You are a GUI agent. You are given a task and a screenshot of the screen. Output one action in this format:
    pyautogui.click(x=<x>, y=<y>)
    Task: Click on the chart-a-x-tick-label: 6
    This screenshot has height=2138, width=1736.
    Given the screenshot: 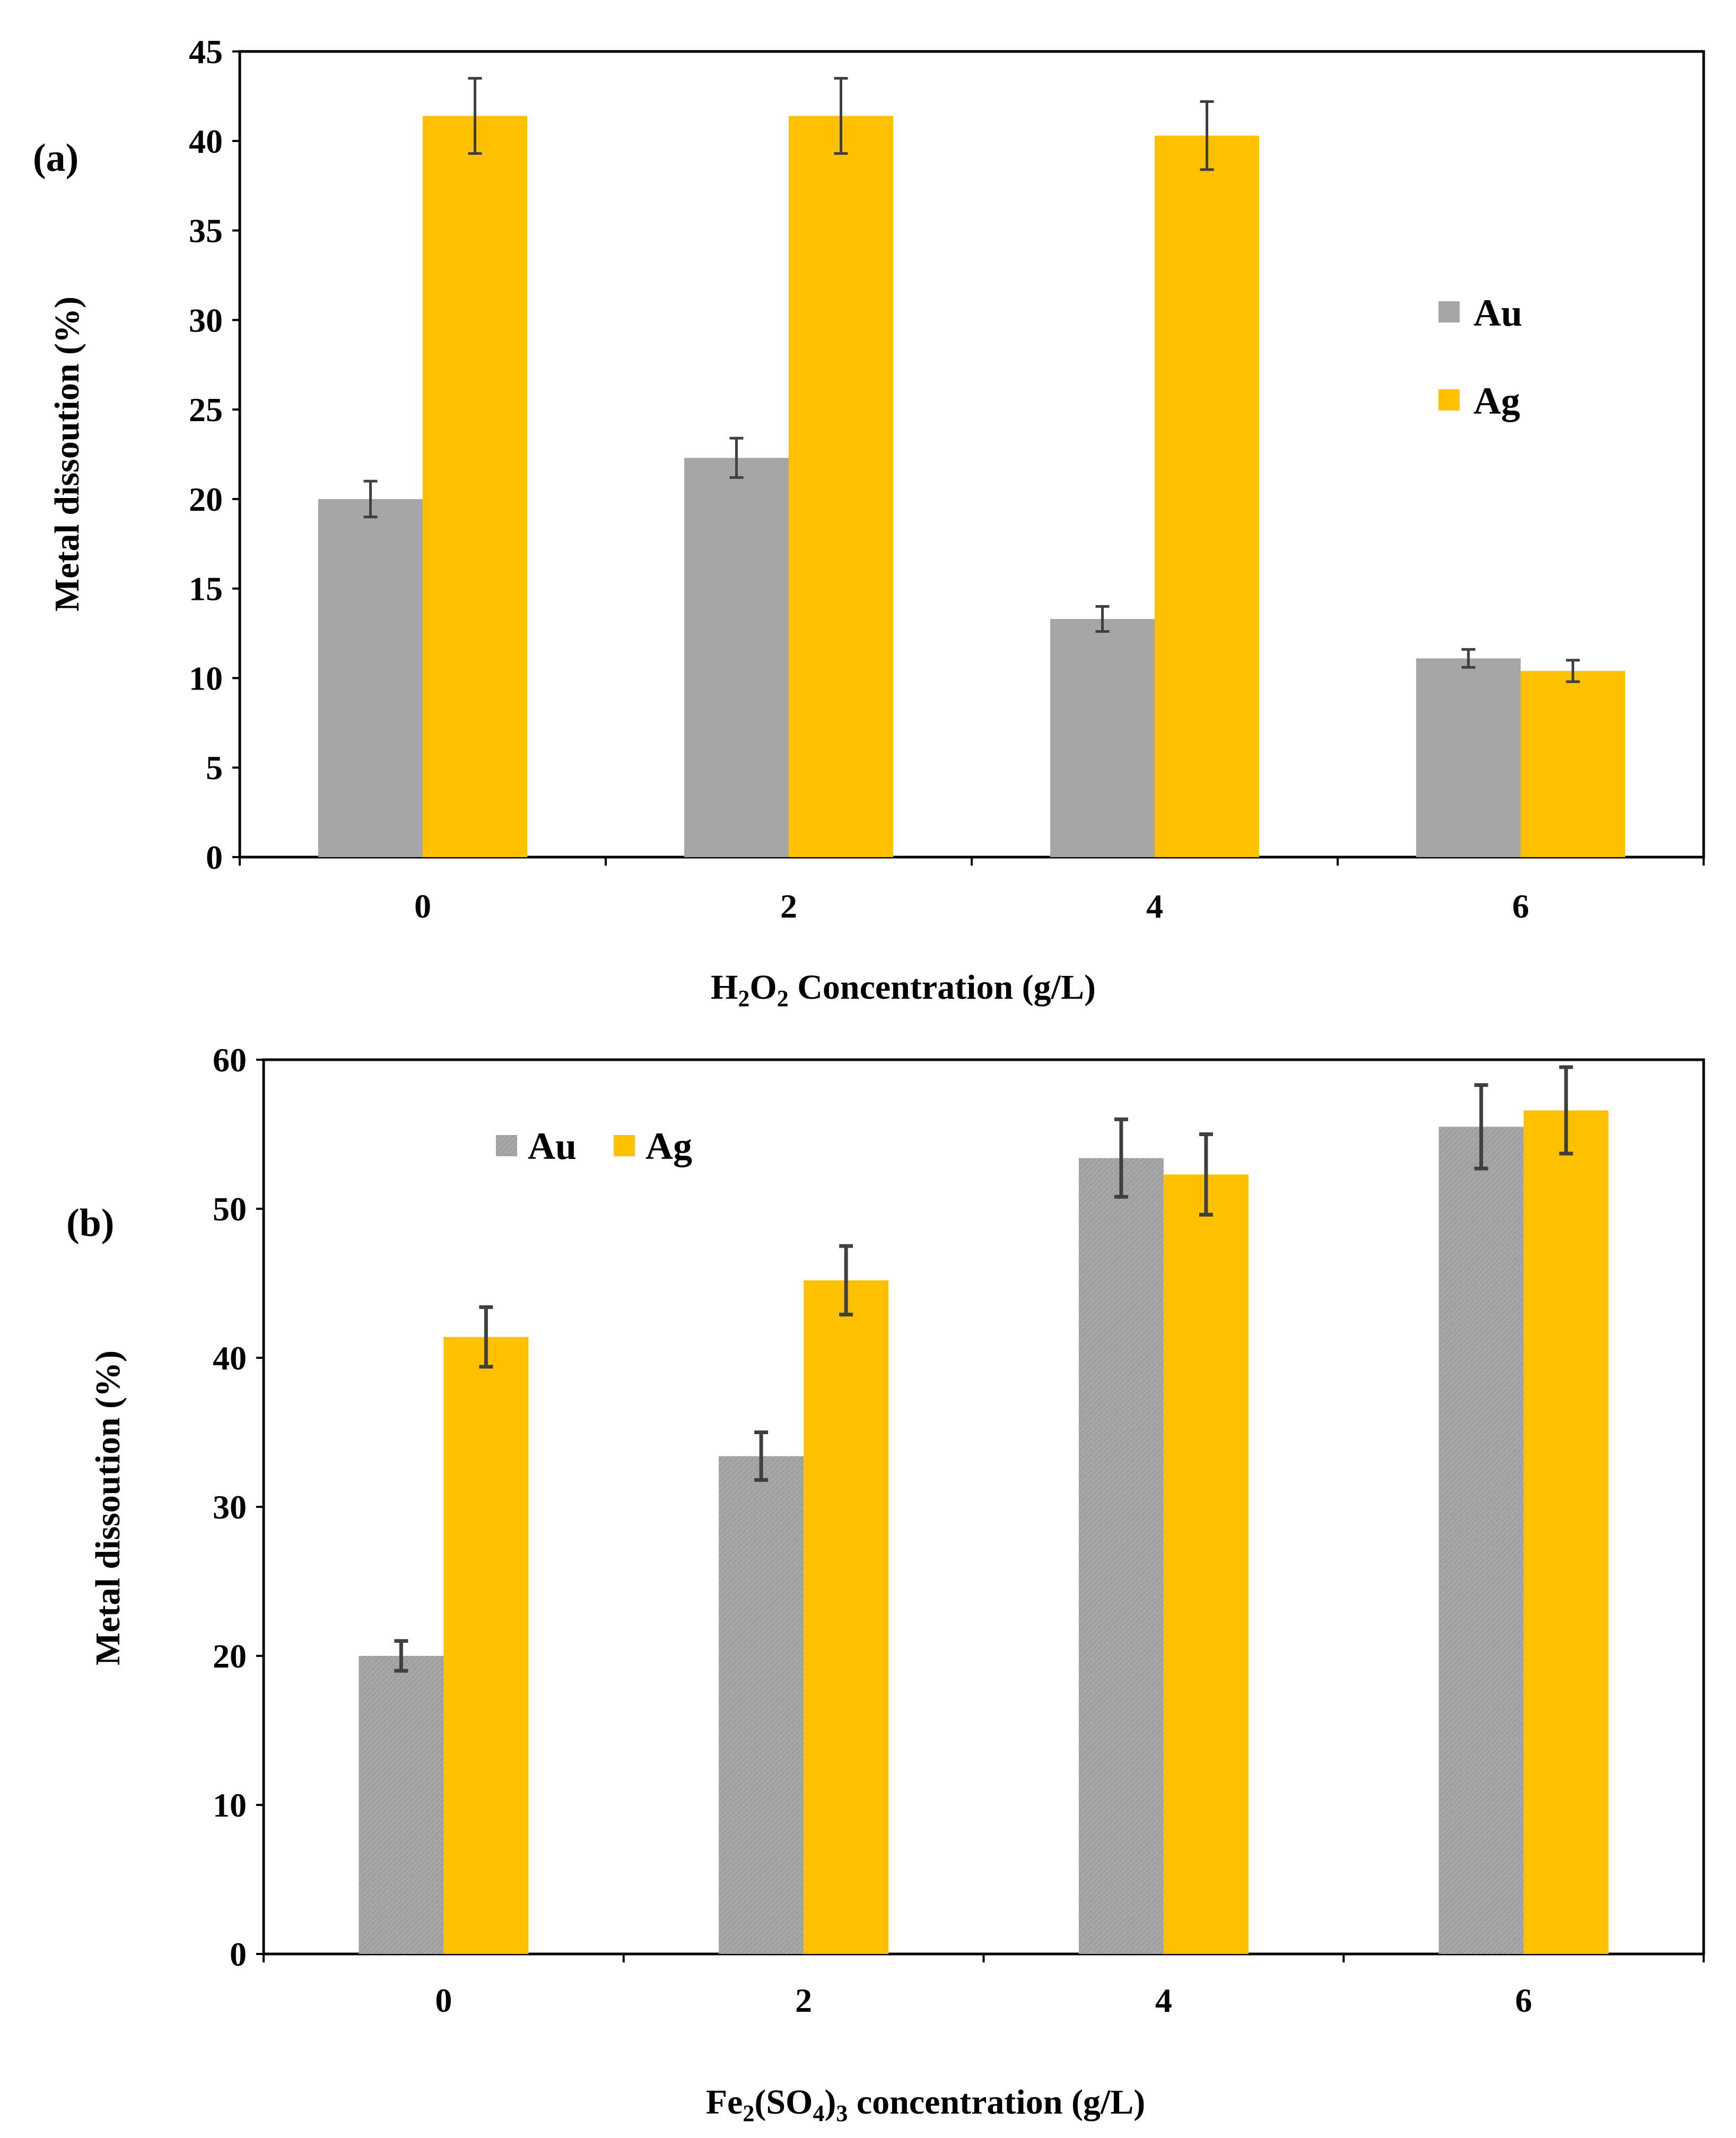 What is the action you would take?
    pyautogui.click(x=1520, y=906)
    